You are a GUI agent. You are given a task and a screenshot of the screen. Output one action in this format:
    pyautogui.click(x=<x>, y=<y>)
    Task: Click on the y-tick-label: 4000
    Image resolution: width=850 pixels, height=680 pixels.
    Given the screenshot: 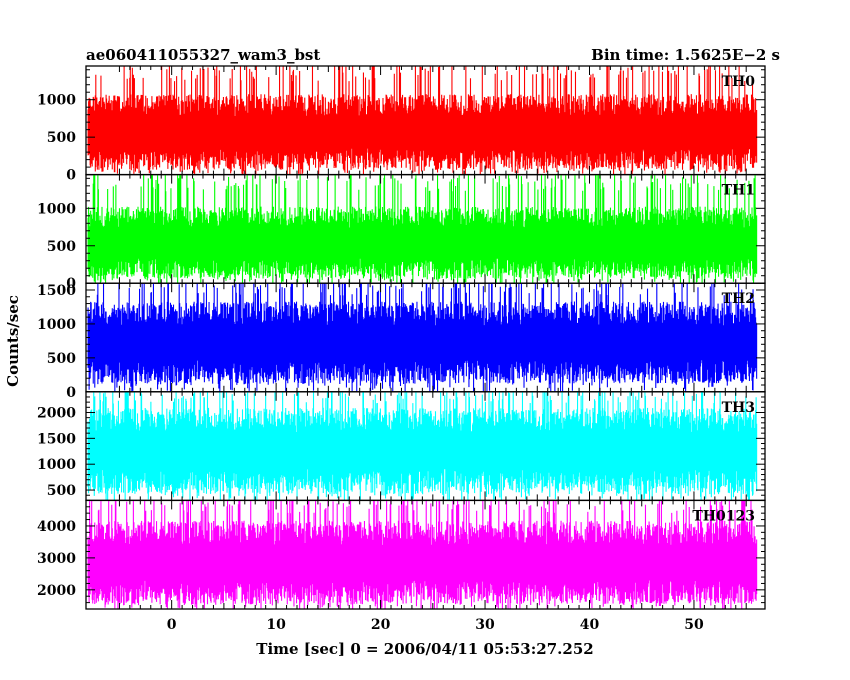 What is the action you would take?
    pyautogui.click(x=56, y=527)
    